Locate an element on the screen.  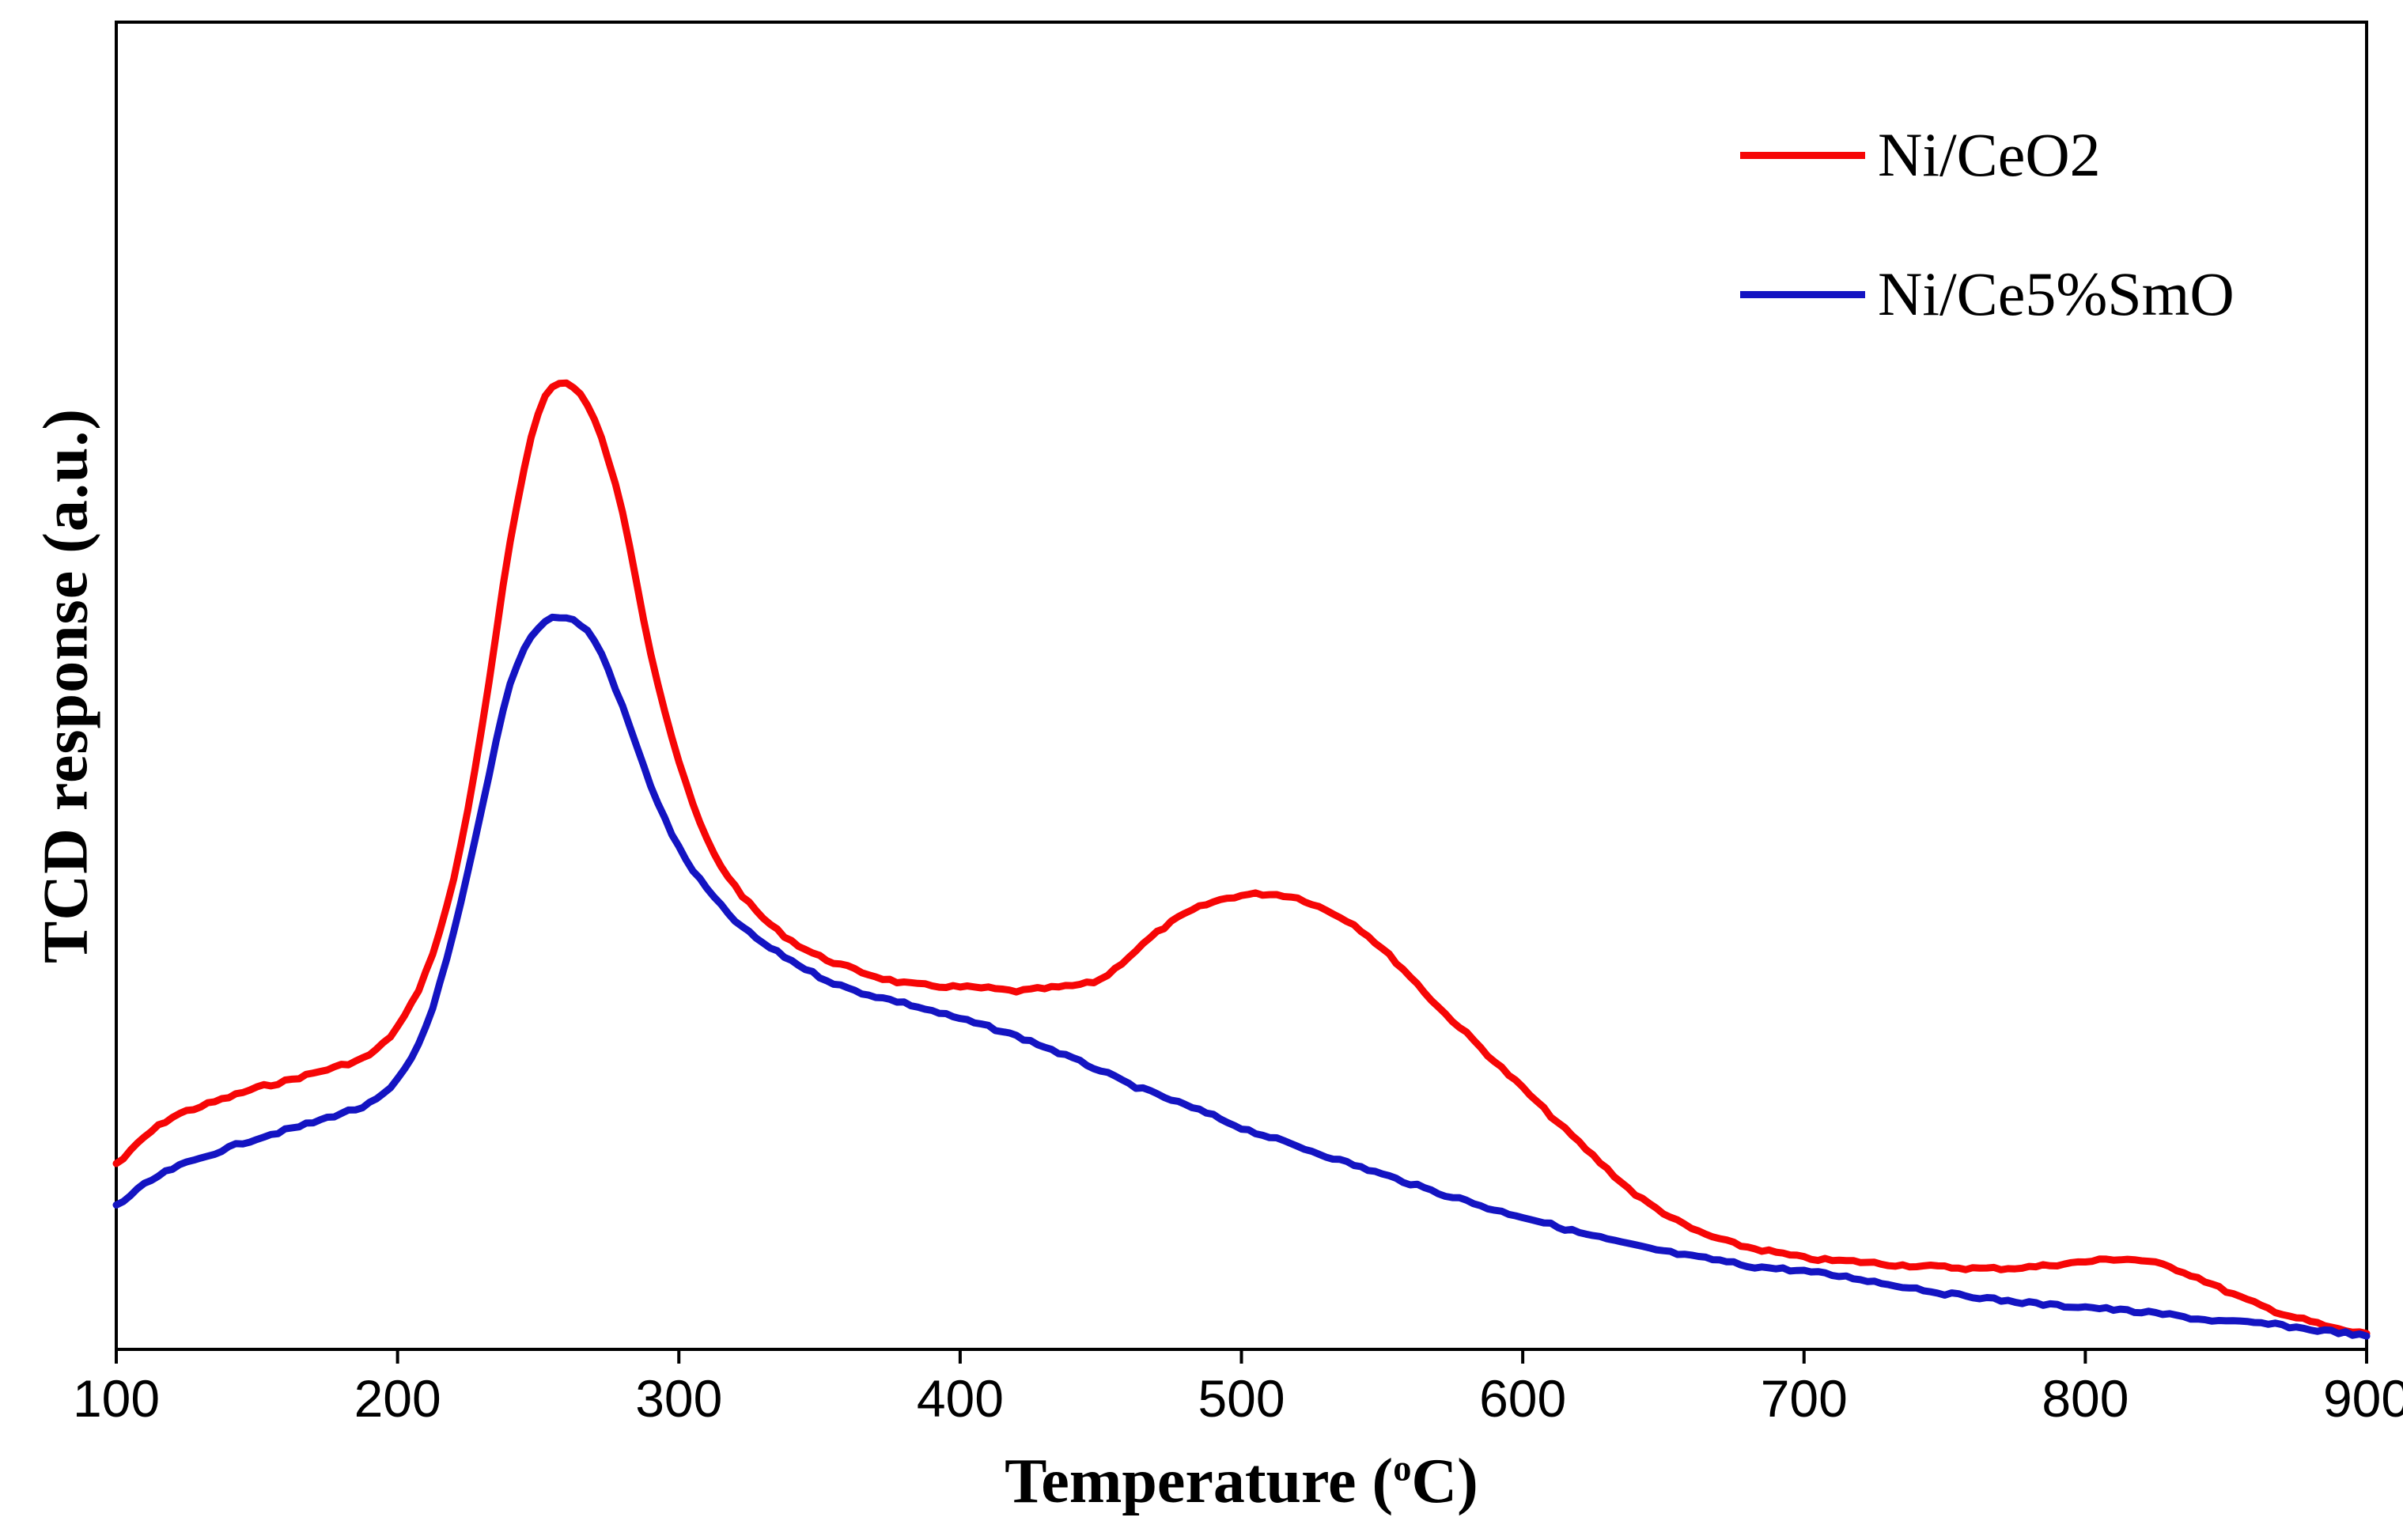
x-axis-title-text: Temperature ( is located at coordinates (1199, 1481).